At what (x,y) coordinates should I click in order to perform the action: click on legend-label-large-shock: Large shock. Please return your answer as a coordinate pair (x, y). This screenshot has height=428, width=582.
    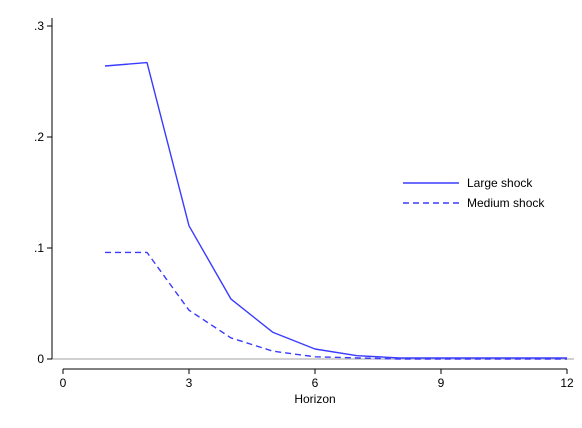
    Looking at the image, I should click on (500, 183).